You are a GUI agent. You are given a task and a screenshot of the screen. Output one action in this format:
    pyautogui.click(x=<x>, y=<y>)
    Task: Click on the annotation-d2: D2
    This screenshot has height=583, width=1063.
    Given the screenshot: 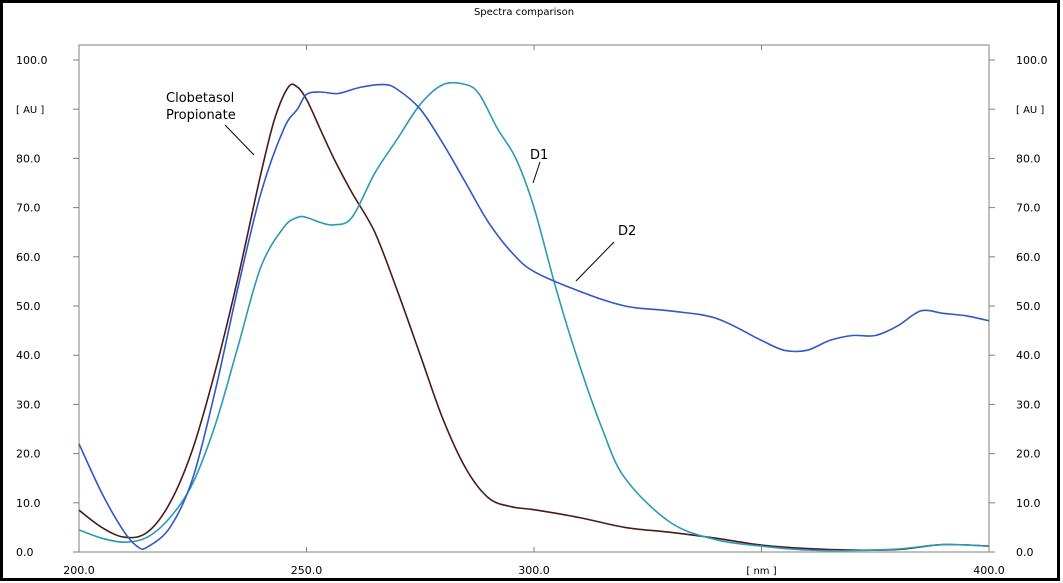 What is the action you would take?
    pyautogui.click(x=627, y=231)
    